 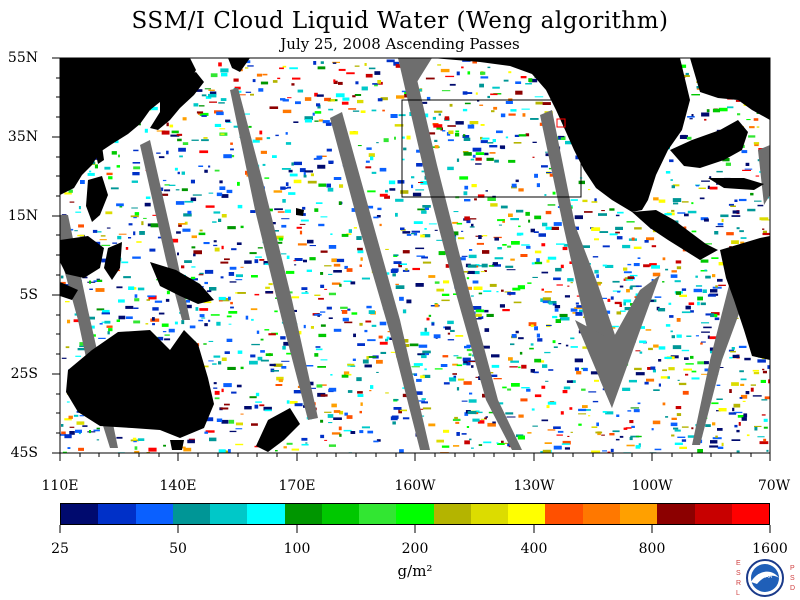 I want to click on colorbar-label-50: 50, so click(x=178, y=549).